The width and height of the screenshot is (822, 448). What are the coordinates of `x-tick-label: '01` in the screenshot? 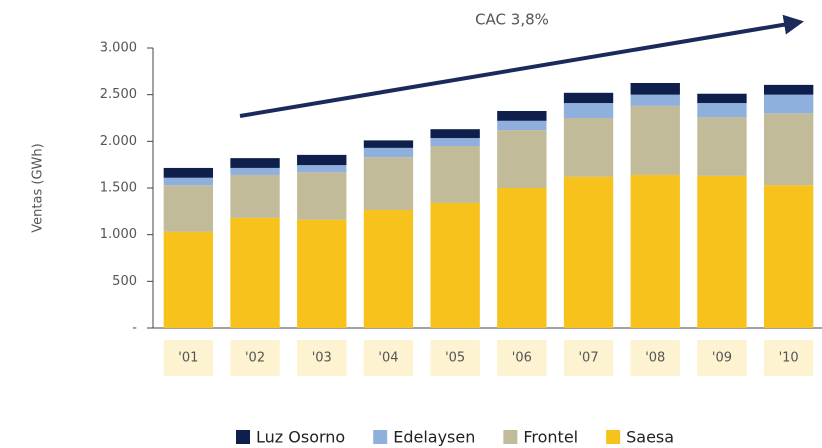 It's located at (188, 358).